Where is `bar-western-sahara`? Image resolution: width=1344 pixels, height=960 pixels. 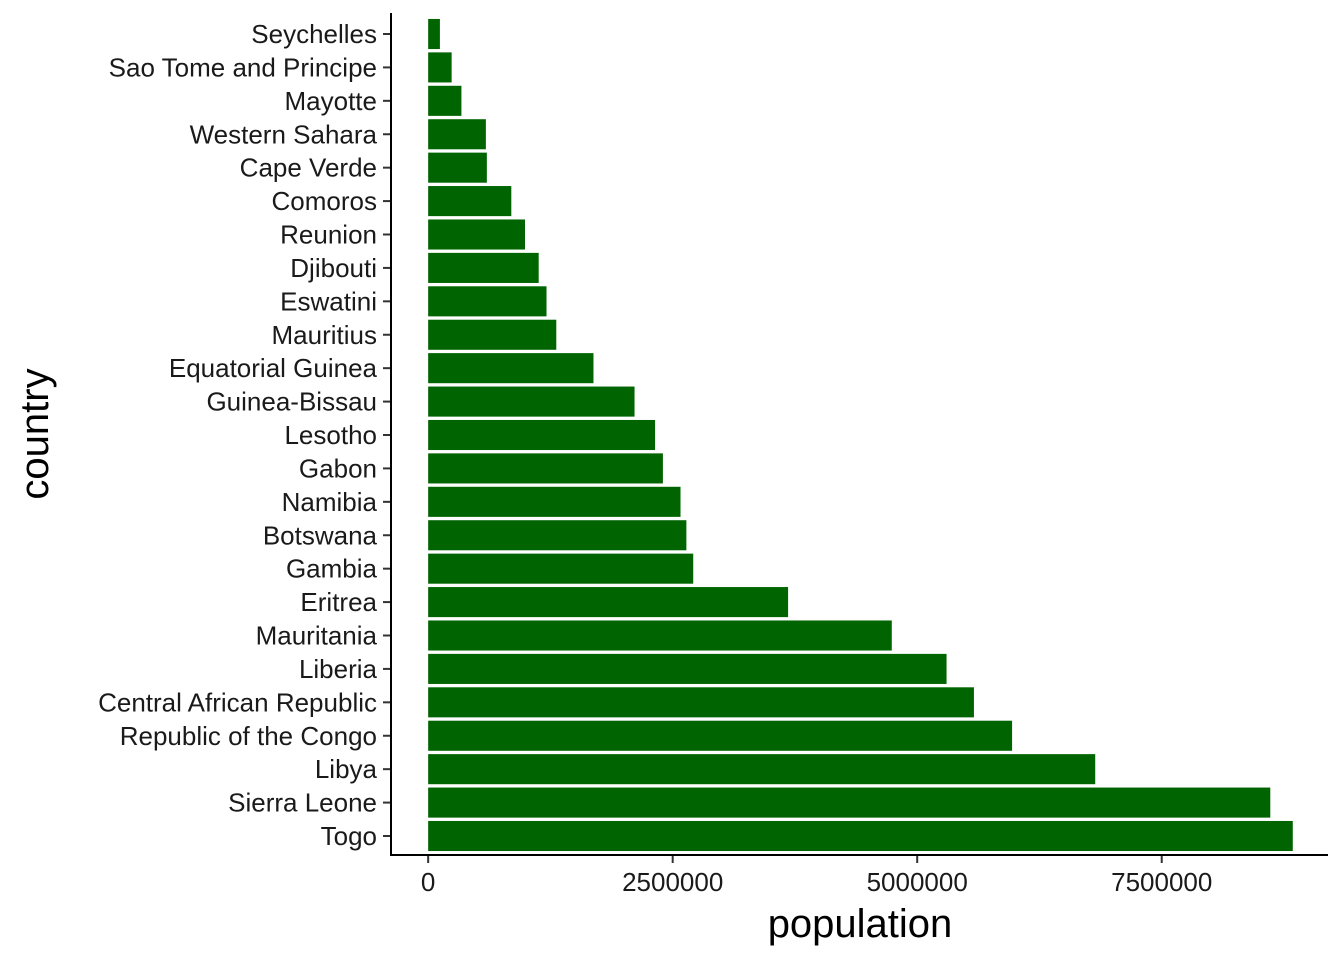
bar-western-sahara is located at coordinates (457, 134).